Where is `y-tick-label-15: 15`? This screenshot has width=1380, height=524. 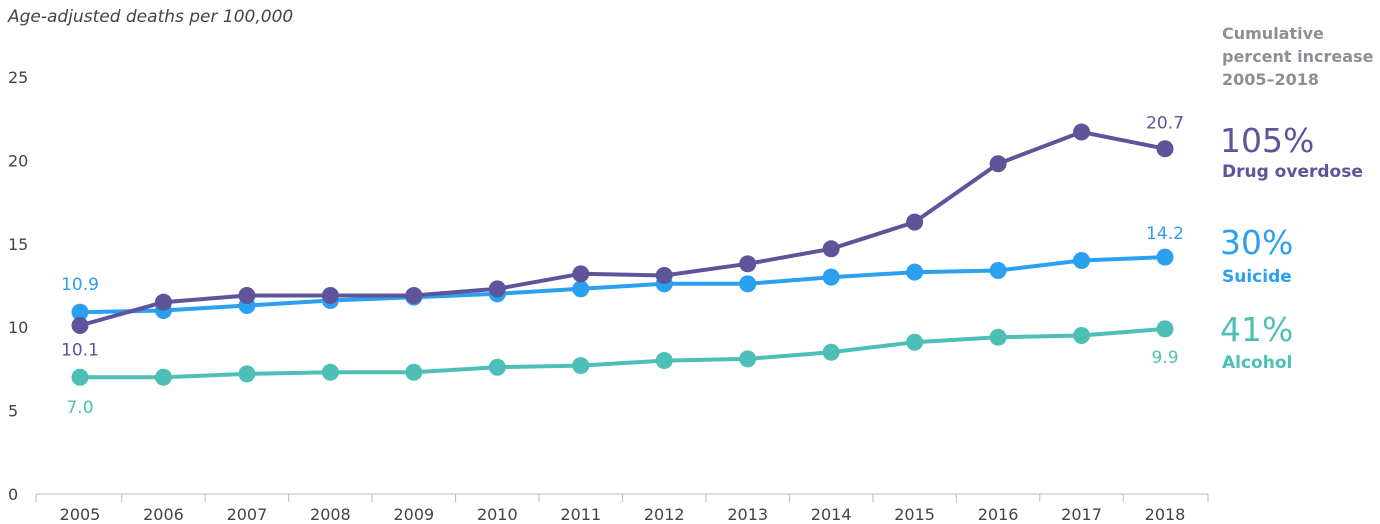
y-tick-label-15: 15 is located at coordinates (18, 244).